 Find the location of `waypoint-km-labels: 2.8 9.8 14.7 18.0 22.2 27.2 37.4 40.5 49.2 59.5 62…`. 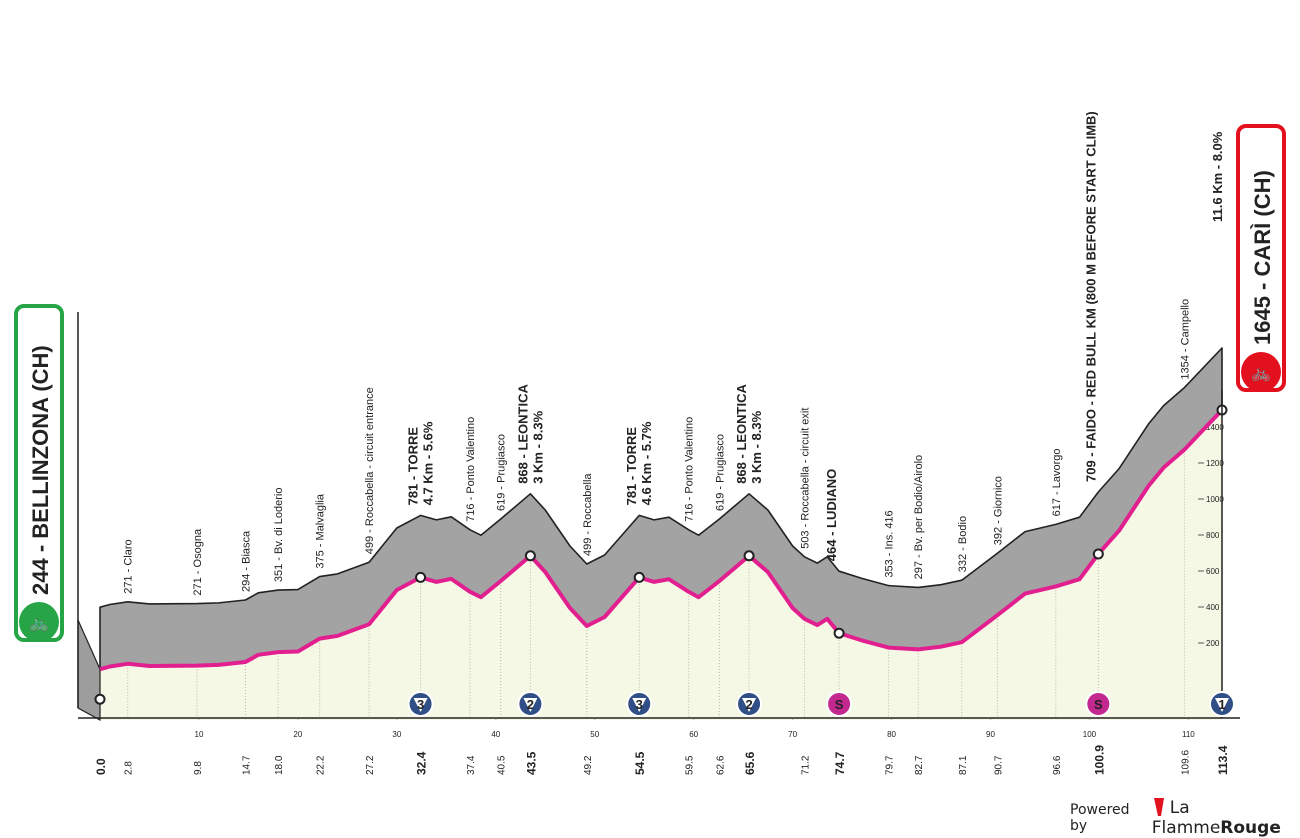

waypoint-km-labels: 2.8 9.8 14.7 18.0 22.2 27.2 37.4 40.5 49.2 59.5 62… is located at coordinates (662, 760).